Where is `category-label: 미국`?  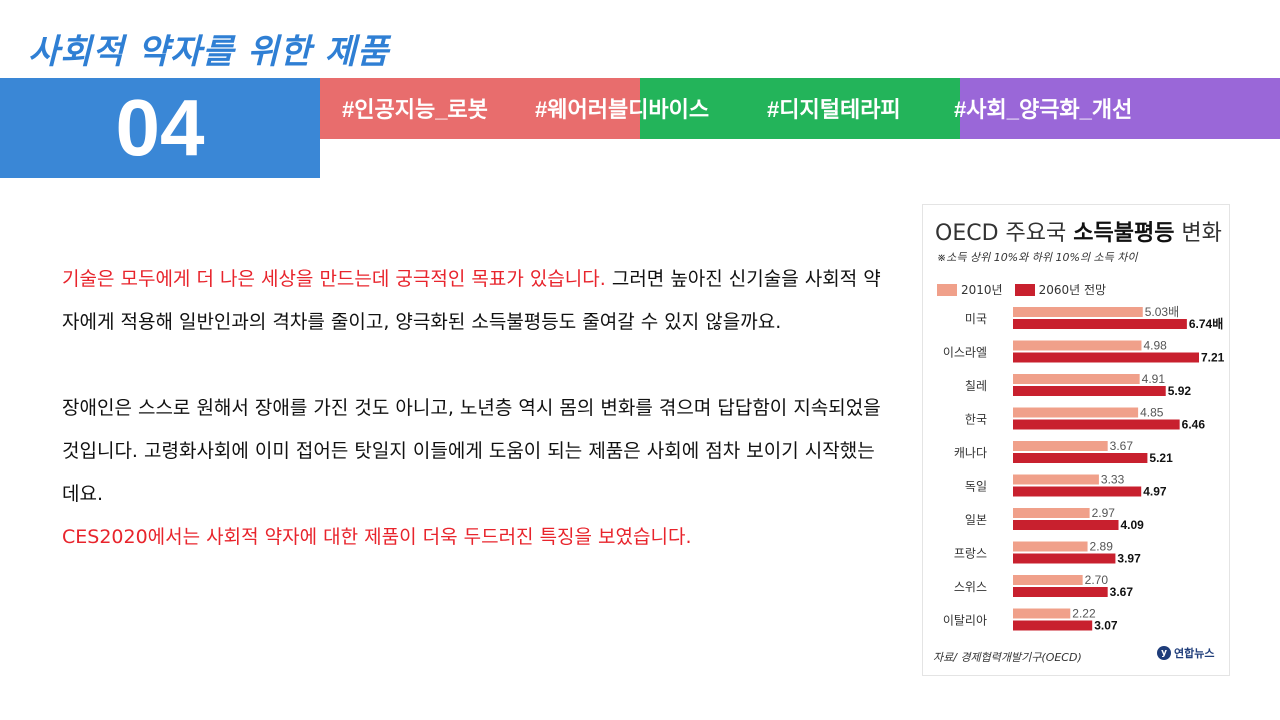 category-label: 미국 is located at coordinates (976, 319).